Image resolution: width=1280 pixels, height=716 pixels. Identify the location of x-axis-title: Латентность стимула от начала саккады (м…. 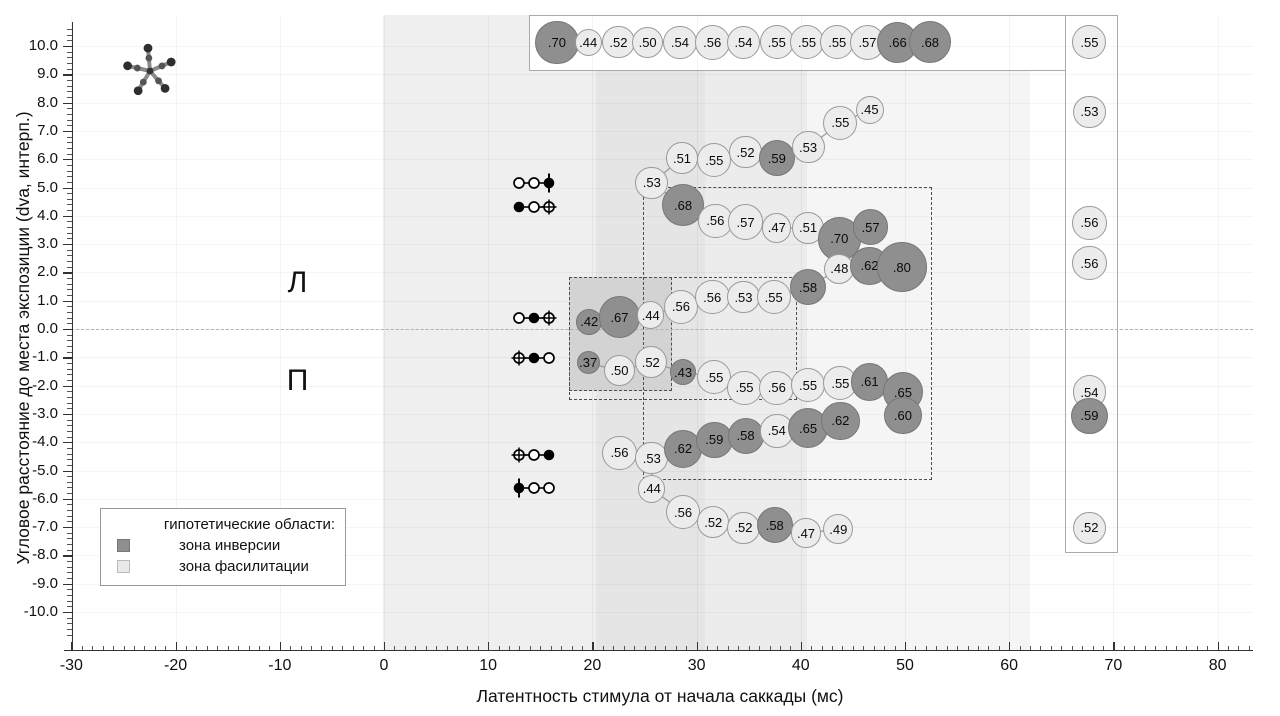
(660, 696).